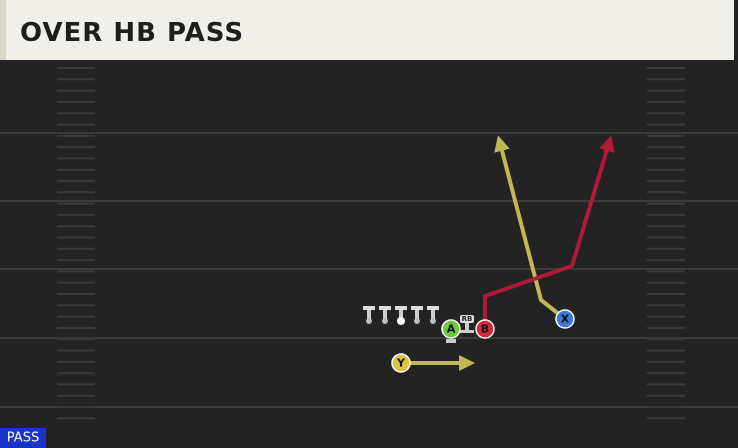 The width and height of the screenshot is (738, 448). I want to click on button-label: X, so click(565, 319).